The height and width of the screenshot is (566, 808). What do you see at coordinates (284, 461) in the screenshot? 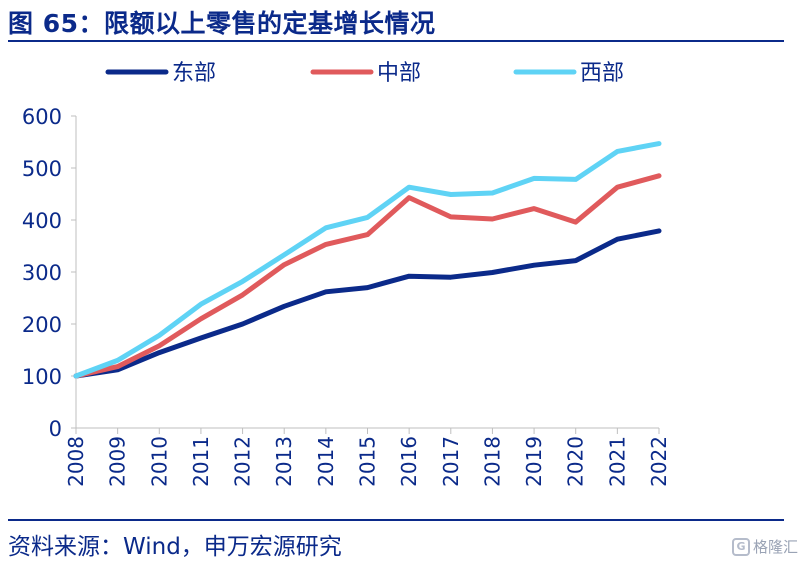
I see `x-tick-label: 2013` at bounding box center [284, 461].